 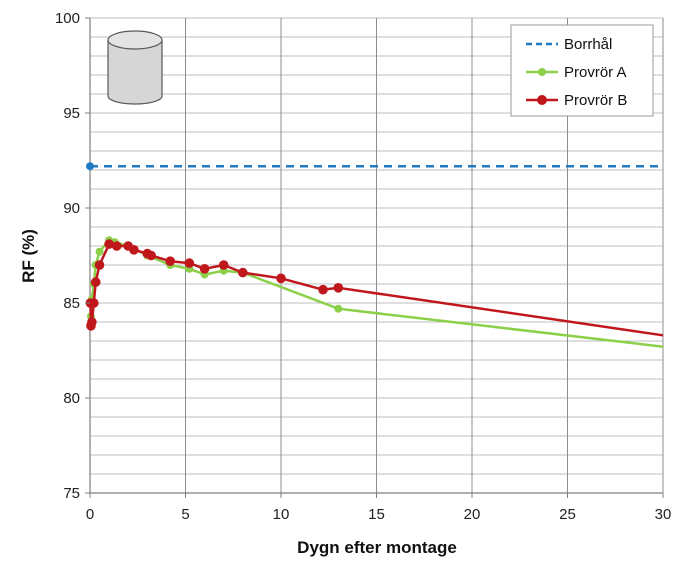 I want to click on legend-item-borrhal: Borrhål, so click(x=569, y=44).